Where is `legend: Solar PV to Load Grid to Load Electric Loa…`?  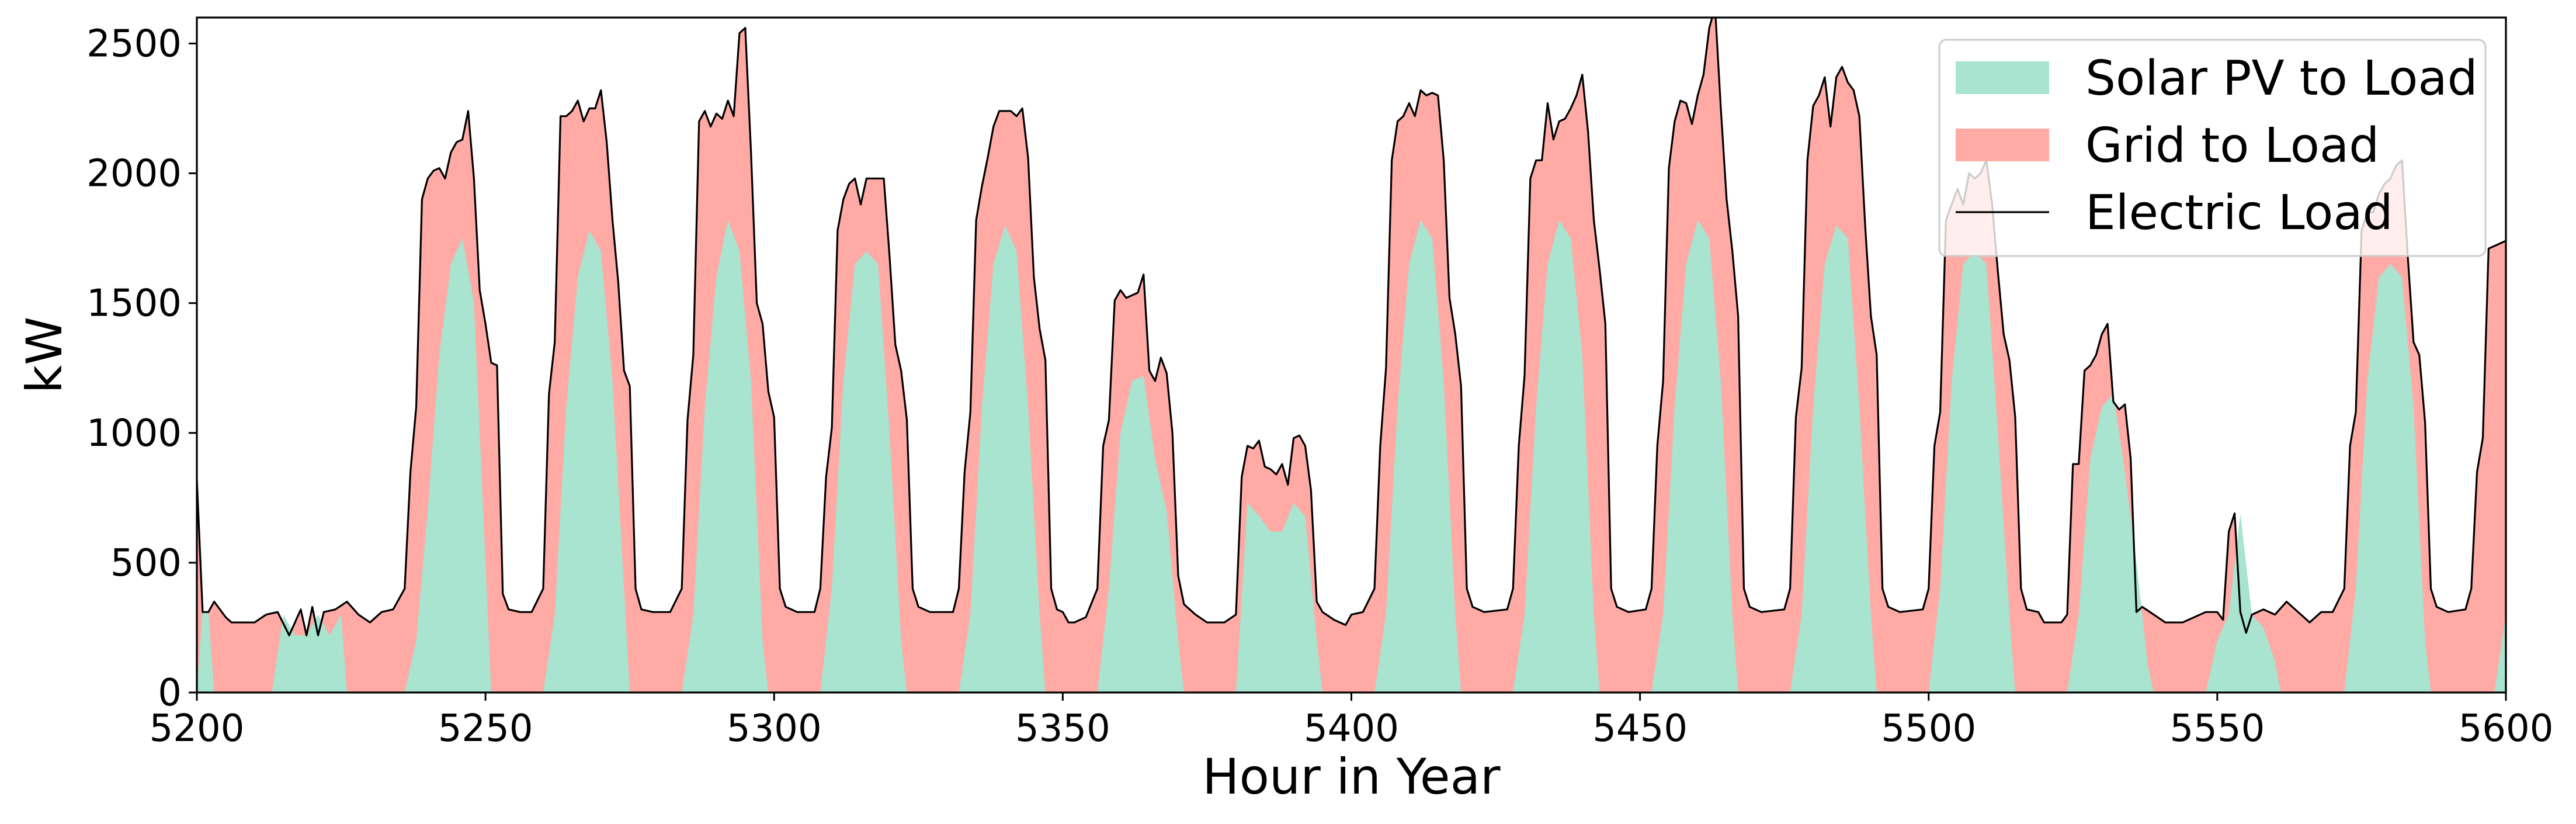
legend: Solar PV to Load Grid to Load Electric Loa… is located at coordinates (2212, 148).